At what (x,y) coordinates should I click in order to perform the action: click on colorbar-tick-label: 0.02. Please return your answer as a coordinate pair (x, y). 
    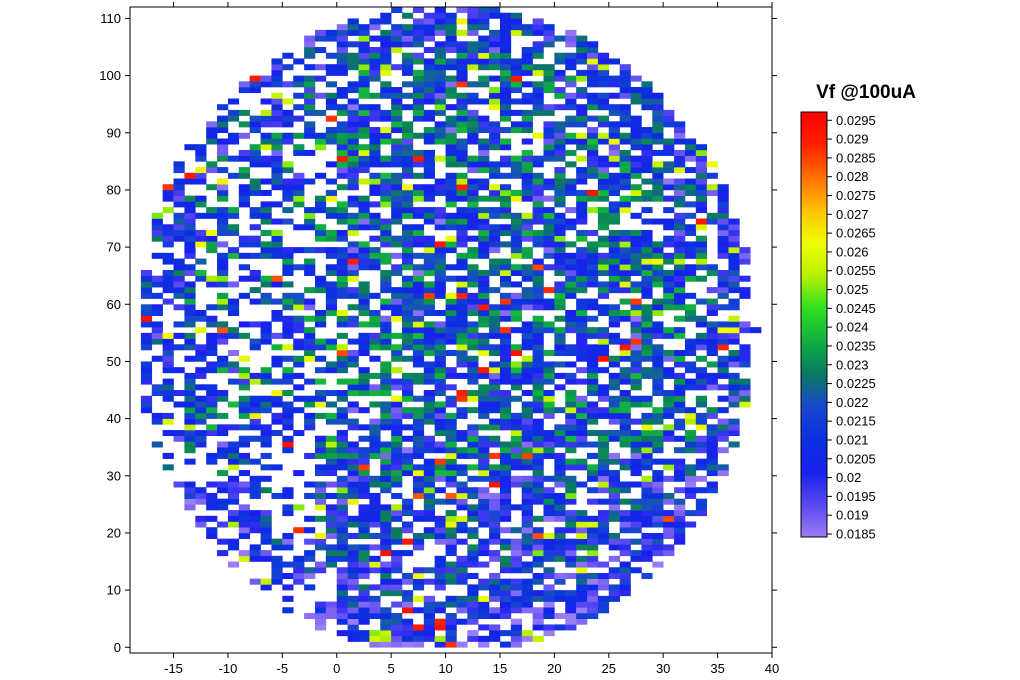
    Looking at the image, I should click on (848, 477).